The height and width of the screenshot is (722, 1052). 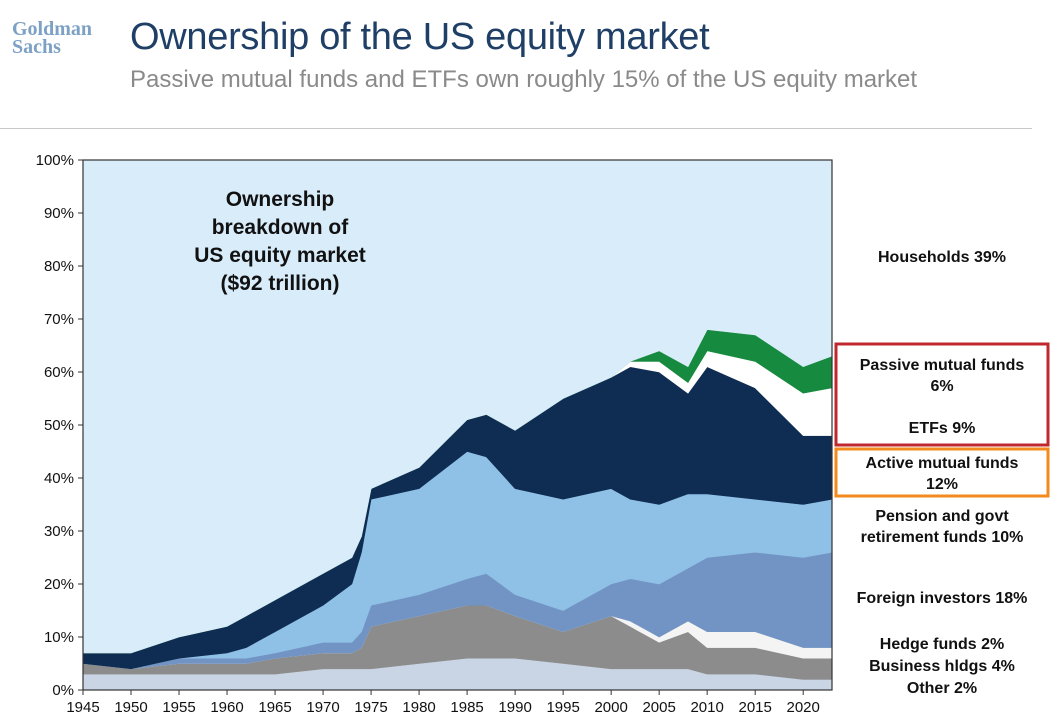 What do you see at coordinates (466, 707) in the screenshot?
I see `x-tick-label: 1985` at bounding box center [466, 707].